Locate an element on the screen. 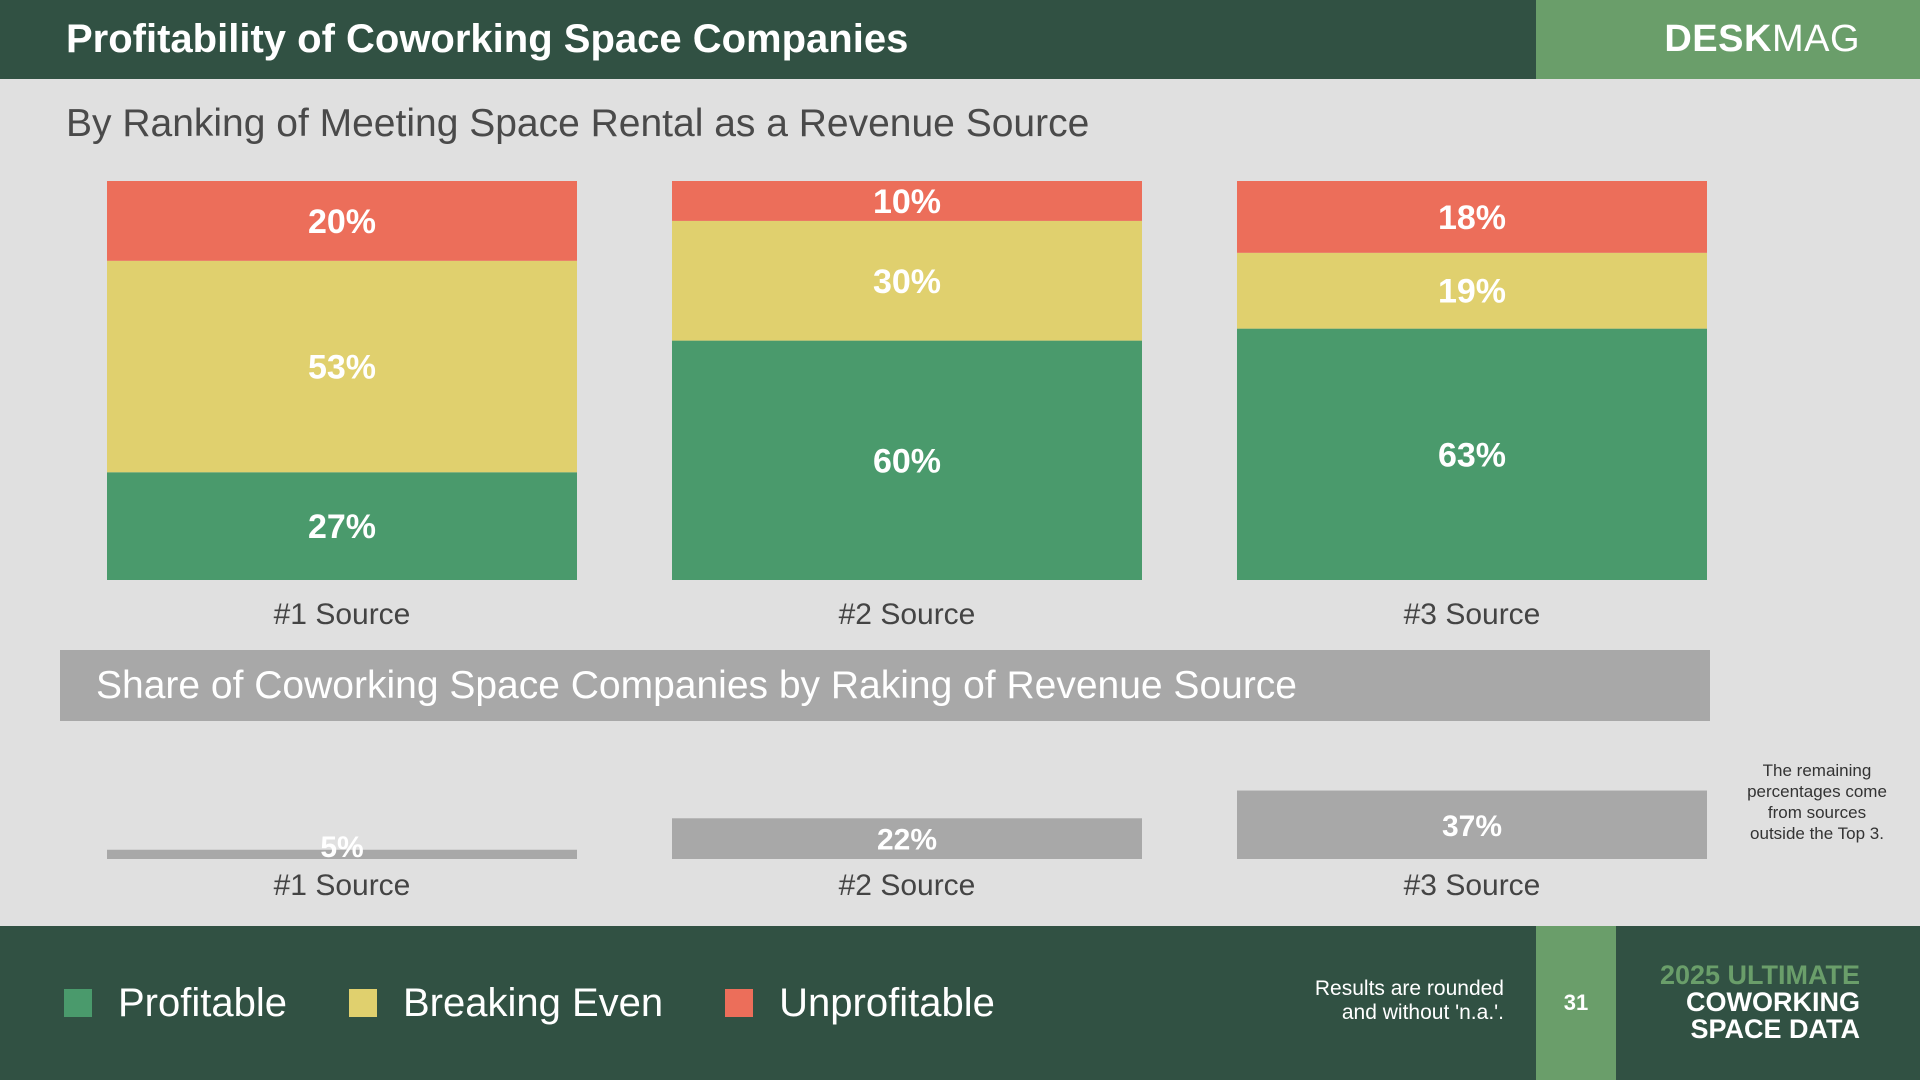 The height and width of the screenshot is (1080, 1920). data-label: 10% is located at coordinates (907, 202).